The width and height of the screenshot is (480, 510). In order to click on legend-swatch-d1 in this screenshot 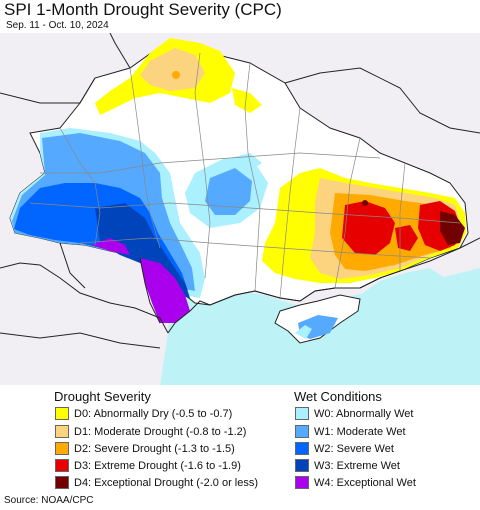, I will do `click(62, 431)`.